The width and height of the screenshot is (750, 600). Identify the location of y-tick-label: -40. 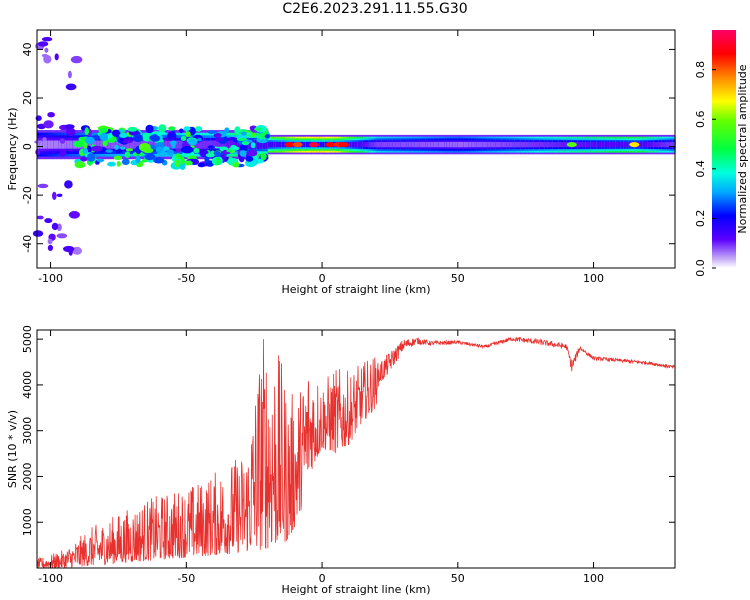
(27, 244).